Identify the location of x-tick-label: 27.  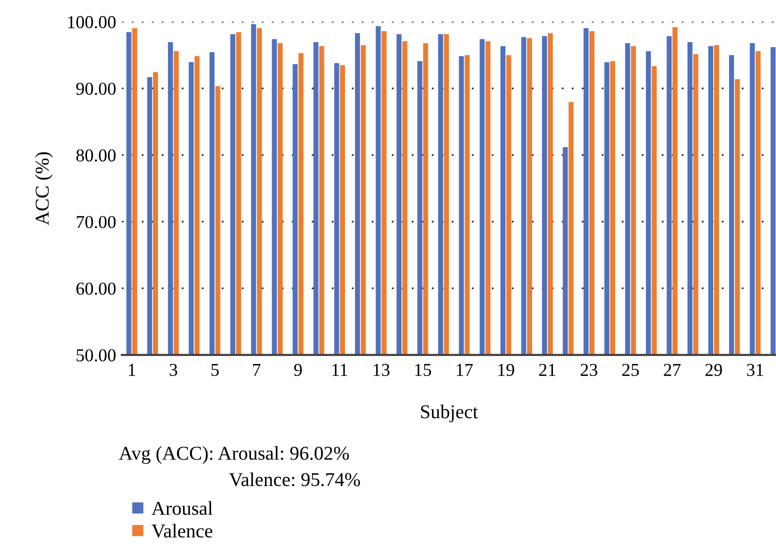
(672, 370).